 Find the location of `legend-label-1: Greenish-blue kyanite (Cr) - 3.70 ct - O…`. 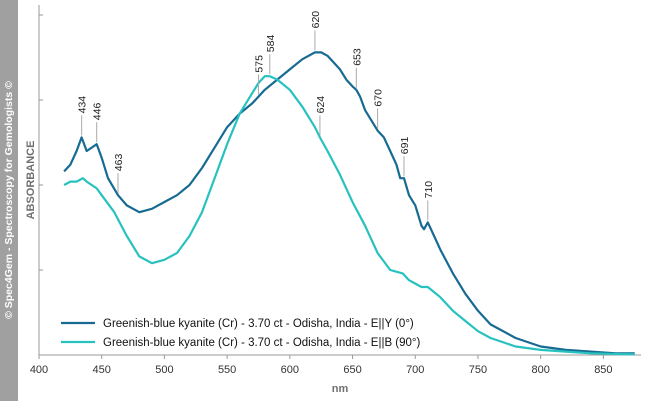

legend-label-1: Greenish-blue kyanite (Cr) - 3.70 ct - O… is located at coordinates (258, 324).